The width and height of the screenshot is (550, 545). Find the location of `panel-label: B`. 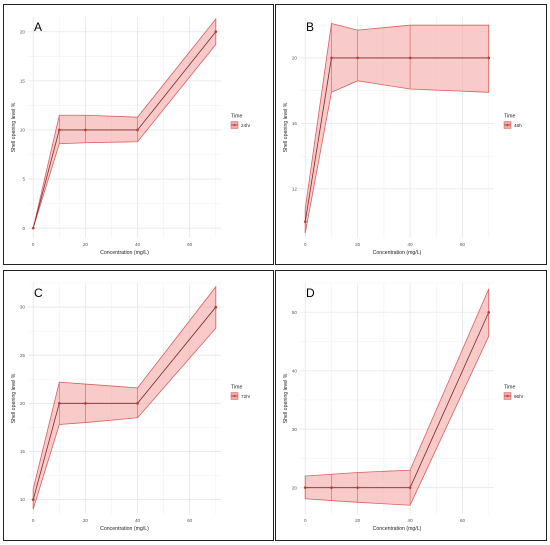

panel-label: B is located at coordinates (310, 27).